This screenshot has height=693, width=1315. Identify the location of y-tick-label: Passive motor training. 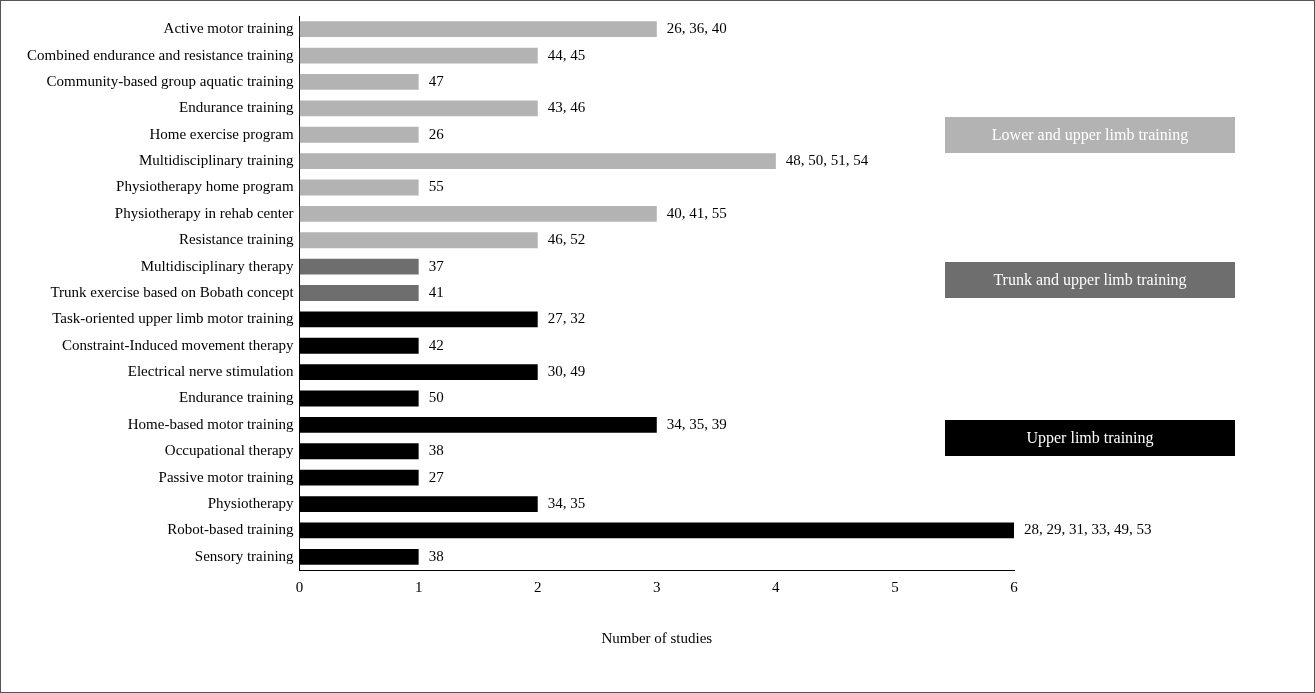
(226, 476).